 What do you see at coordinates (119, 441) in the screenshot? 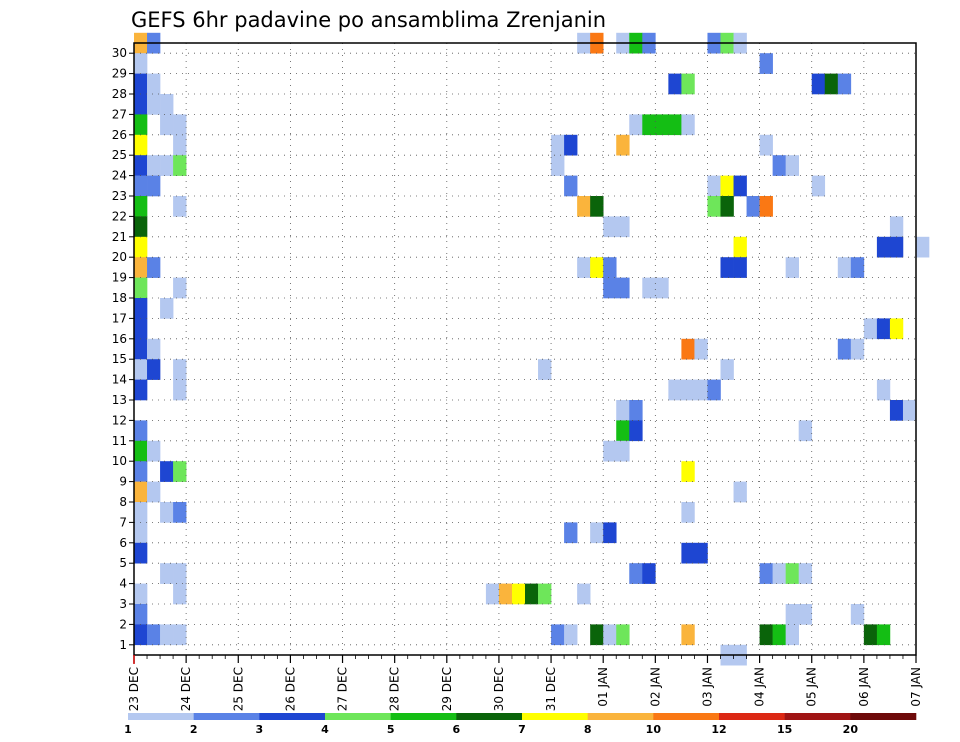
I see `y-tick-label: 11` at bounding box center [119, 441].